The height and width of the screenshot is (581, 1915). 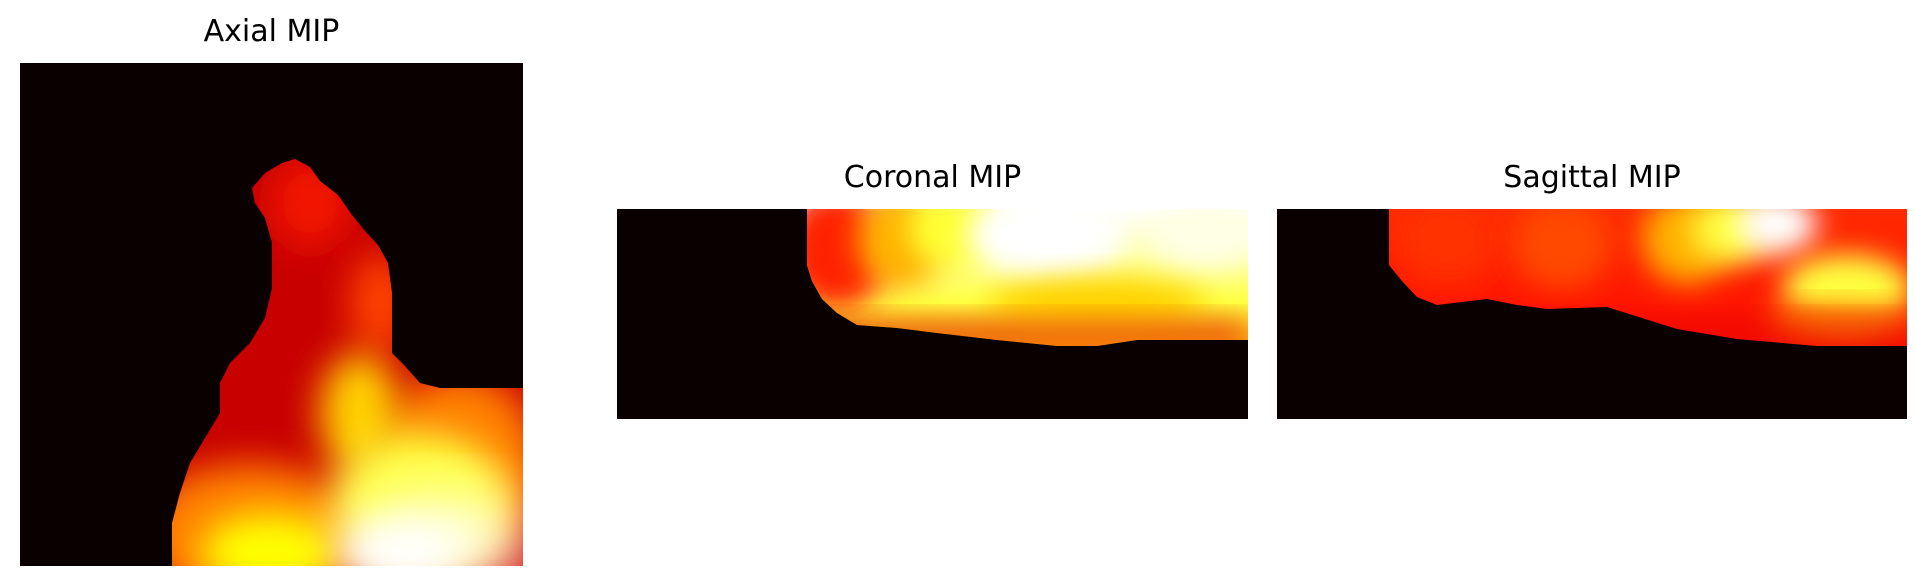 I want to click on sagittal-mip-render, so click(x=1592, y=314).